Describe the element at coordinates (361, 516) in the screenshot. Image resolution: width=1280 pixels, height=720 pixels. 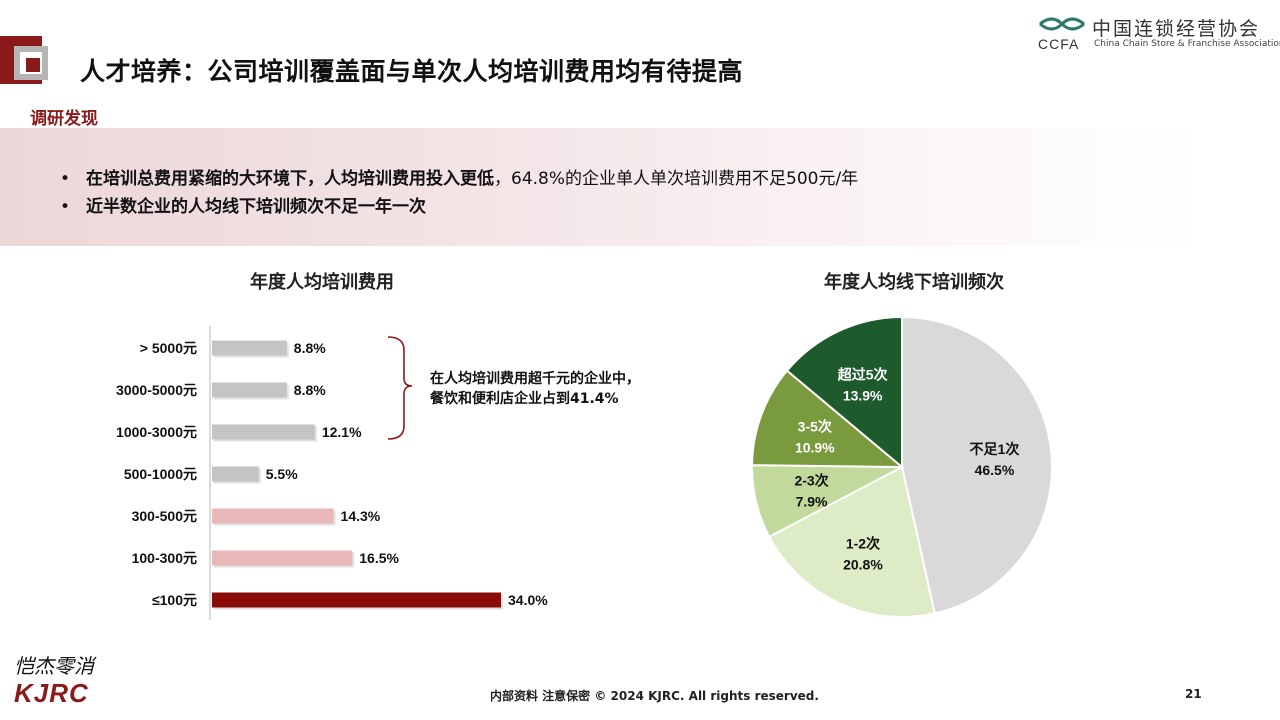
I see `bar-value-label: 14.3%` at that location.